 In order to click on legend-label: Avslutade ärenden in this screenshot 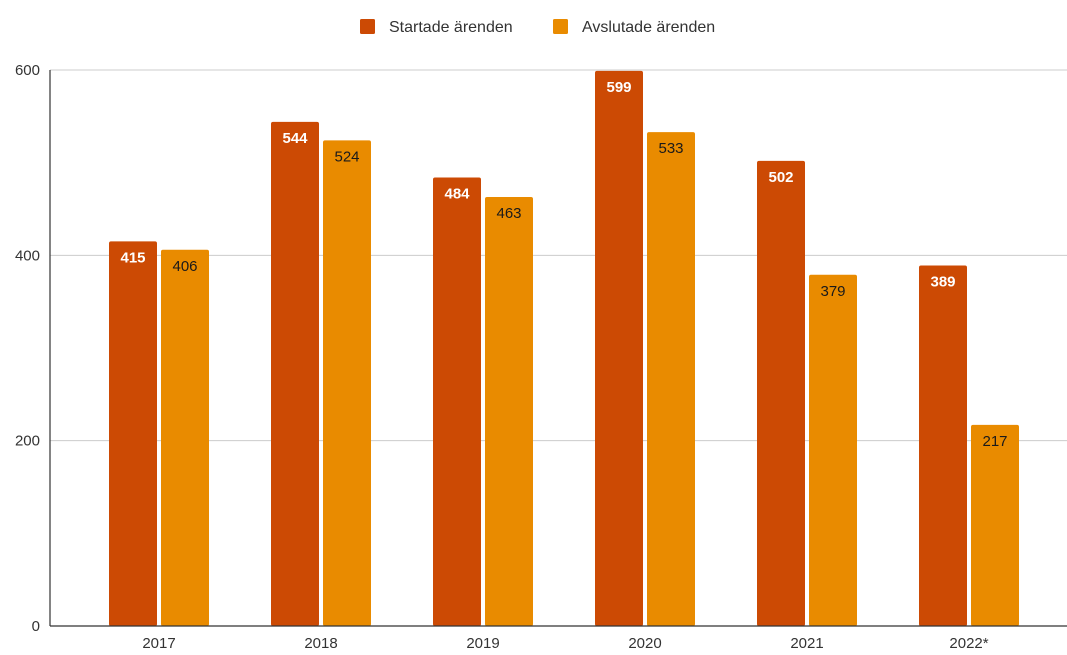, I will do `click(648, 27)`.